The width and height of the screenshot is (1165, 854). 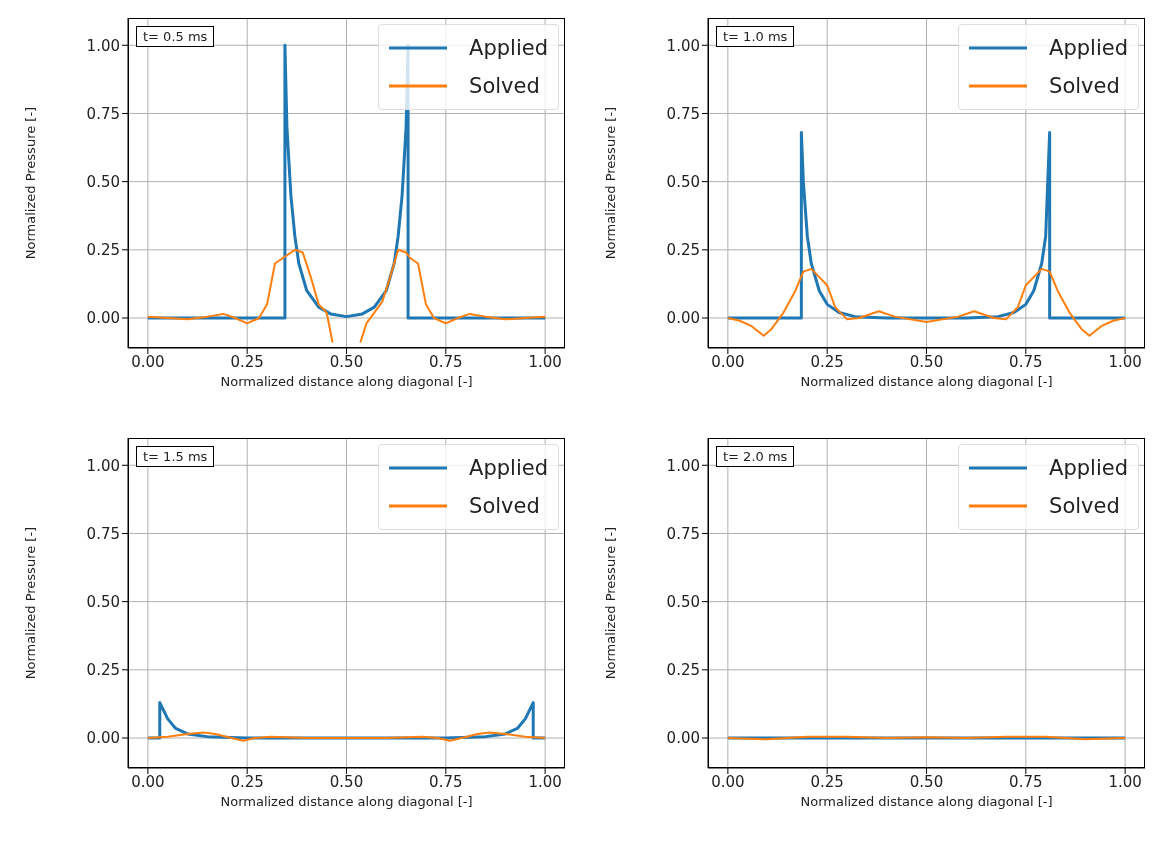 What do you see at coordinates (755, 456) in the screenshot?
I see `annotation: t= 2.0 ms` at bounding box center [755, 456].